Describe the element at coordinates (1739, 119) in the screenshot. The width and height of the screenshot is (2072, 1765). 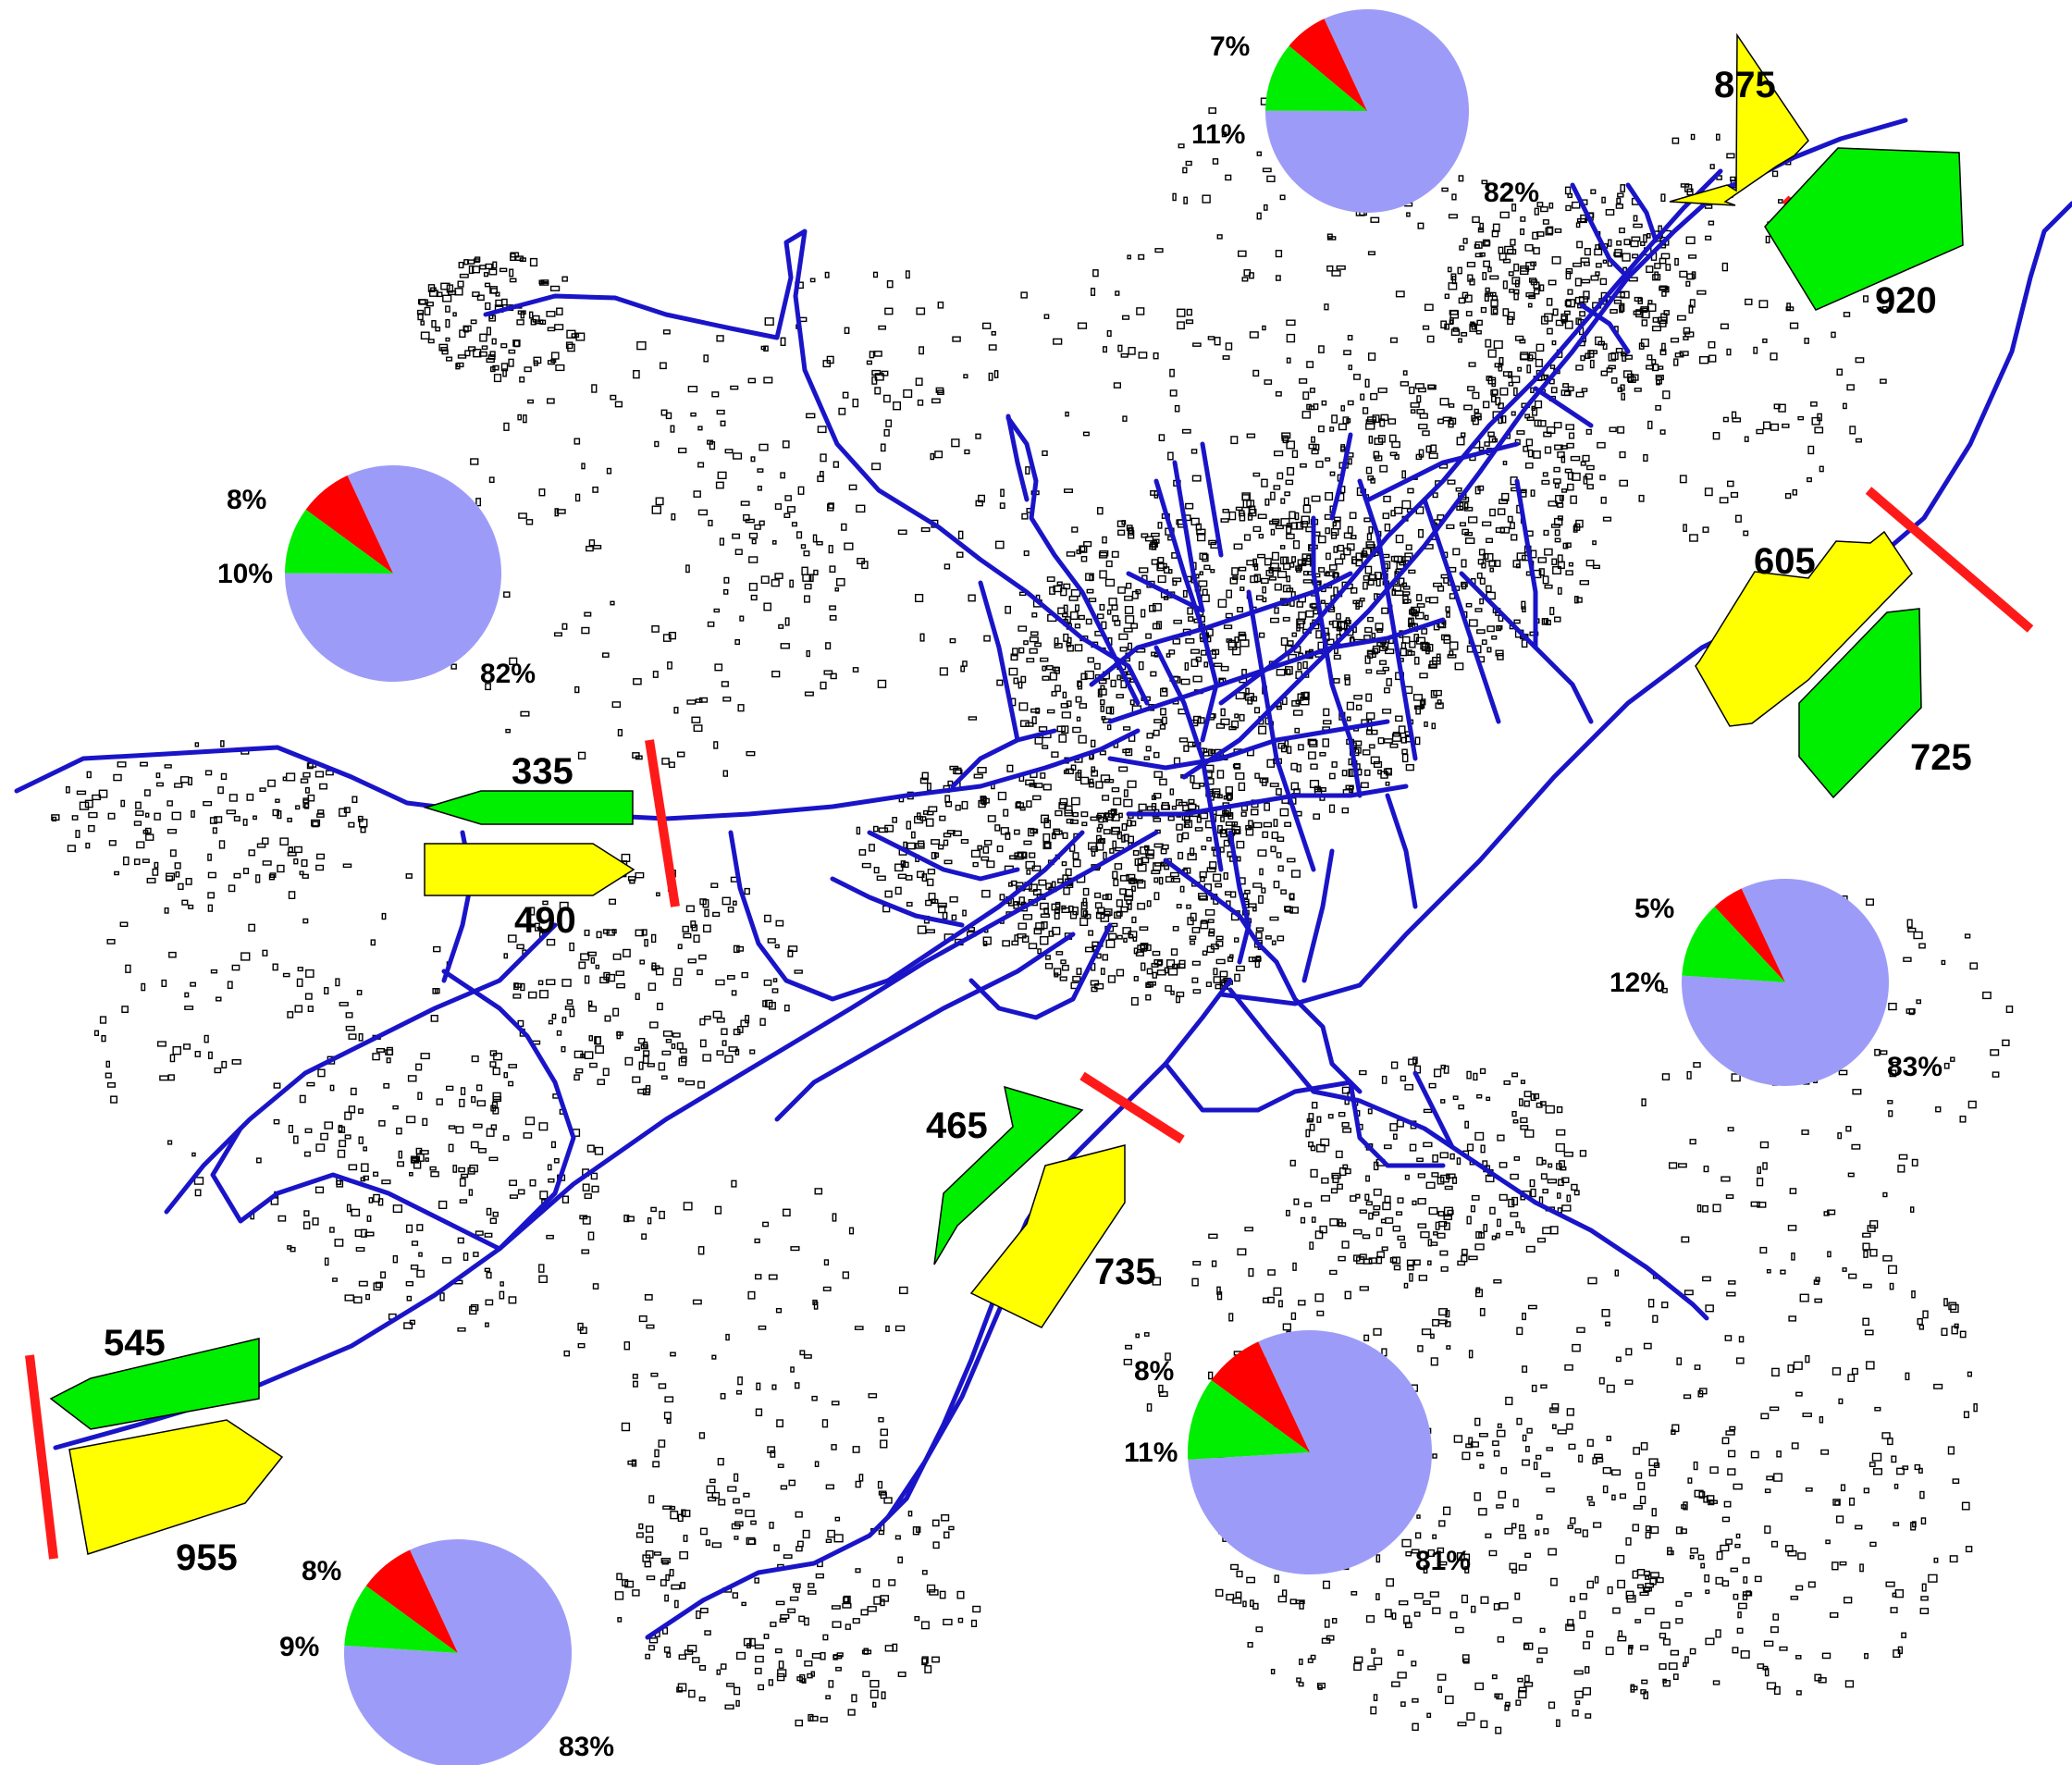
I see `arrow-north-yellow` at that location.